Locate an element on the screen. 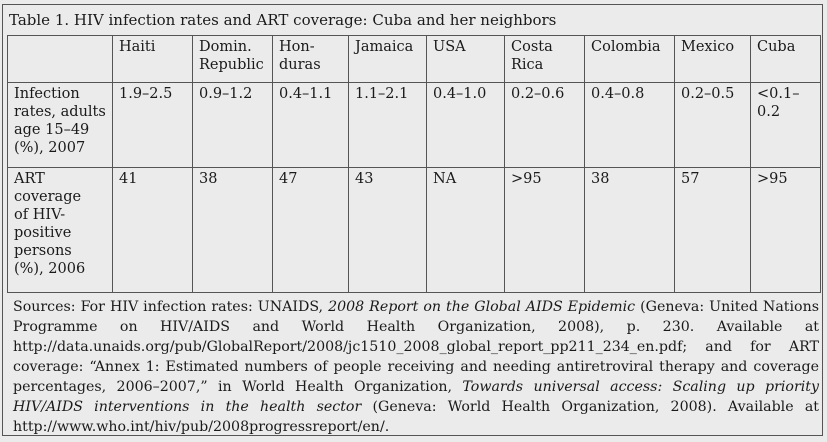  col-header-mexico: Mexico is located at coordinates (712, 59).